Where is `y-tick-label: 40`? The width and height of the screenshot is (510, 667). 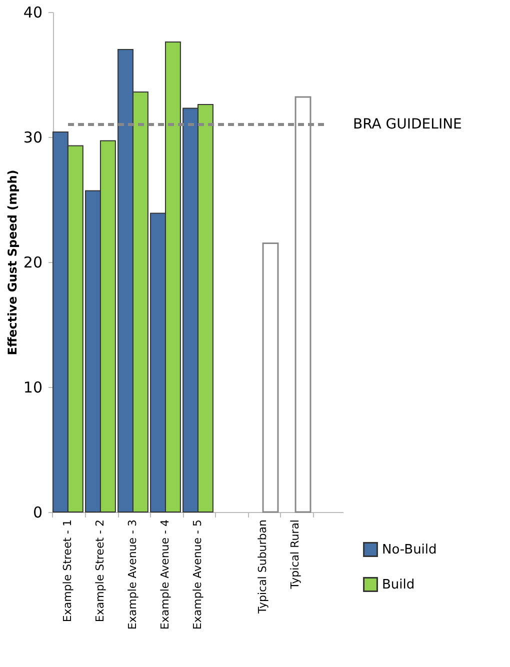
y-tick-label: 40 is located at coordinates (32, 13).